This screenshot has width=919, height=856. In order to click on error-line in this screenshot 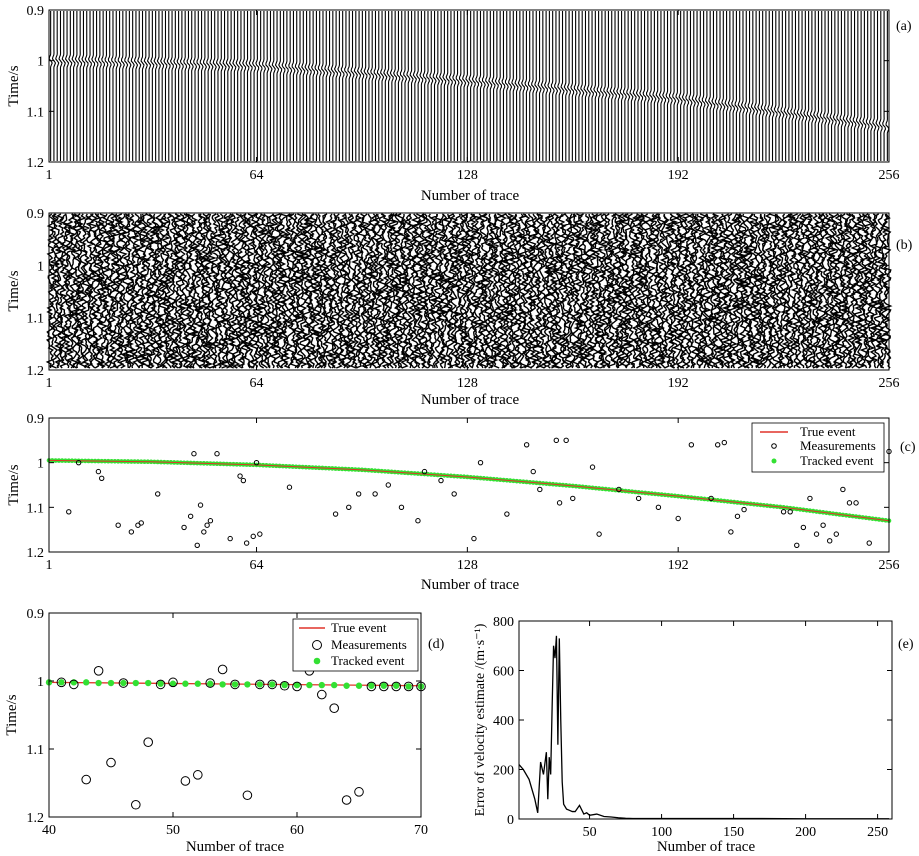, I will do `click(704, 727)`.